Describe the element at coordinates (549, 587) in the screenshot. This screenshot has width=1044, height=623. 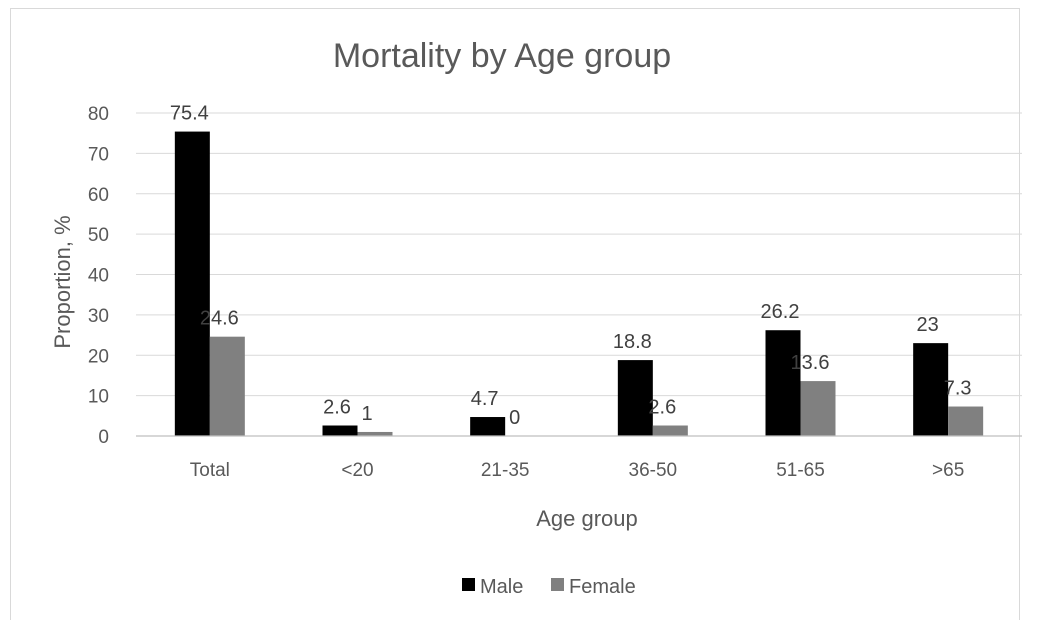
I see `legend: Male Female` at that location.